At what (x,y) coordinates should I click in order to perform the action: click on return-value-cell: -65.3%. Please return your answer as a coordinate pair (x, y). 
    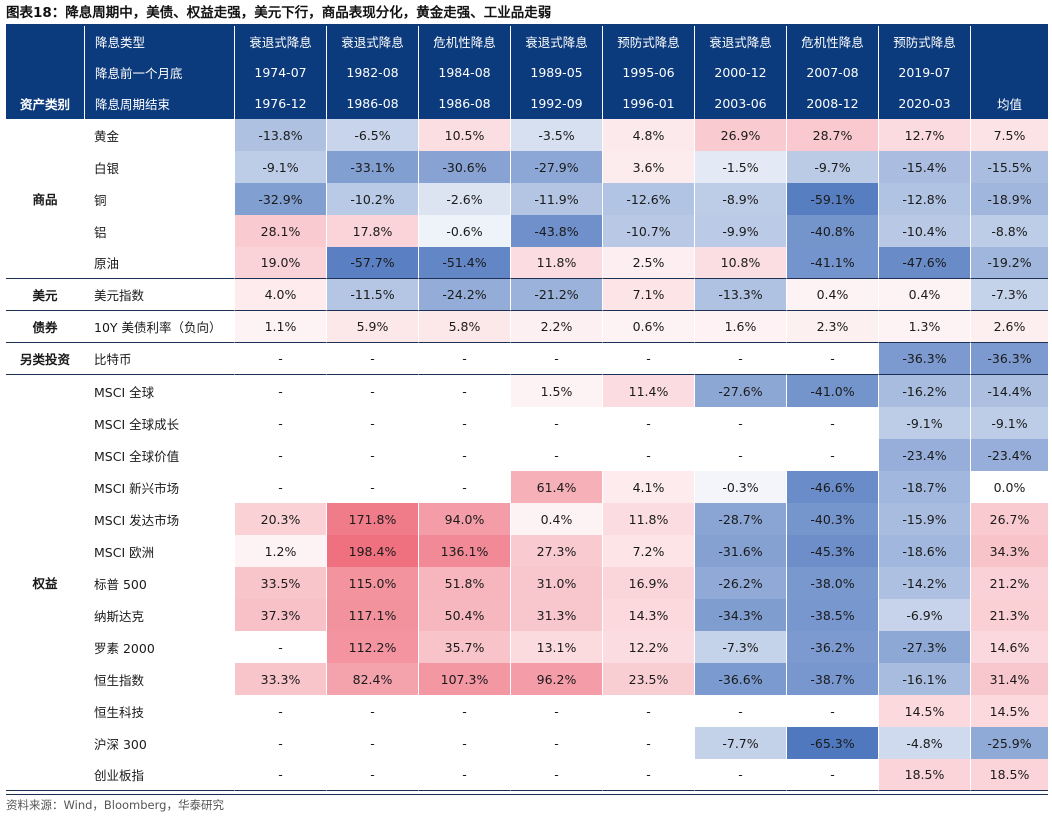
    Looking at the image, I should click on (832, 743).